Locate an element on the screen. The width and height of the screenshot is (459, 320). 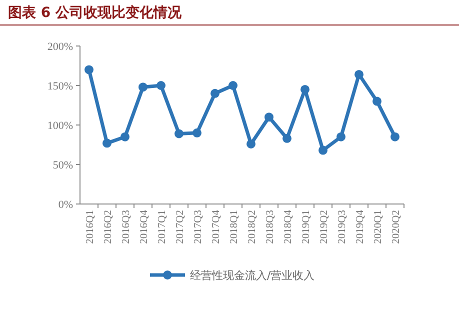
x-tick-label: 2017Q2 is located at coordinates (180, 227).